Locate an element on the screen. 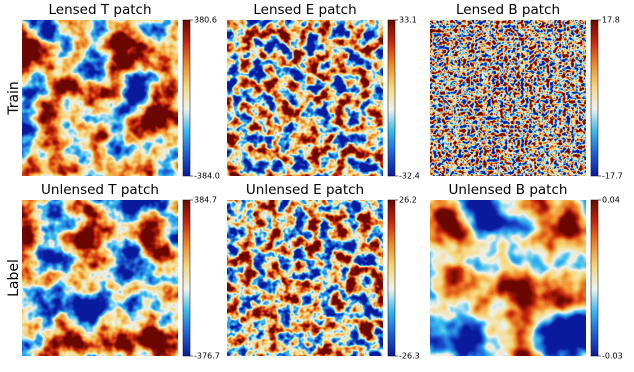 Image resolution: width=634 pixels, height=372 pixels. colorbar-tick-label: -17.7 is located at coordinates (612, 176).